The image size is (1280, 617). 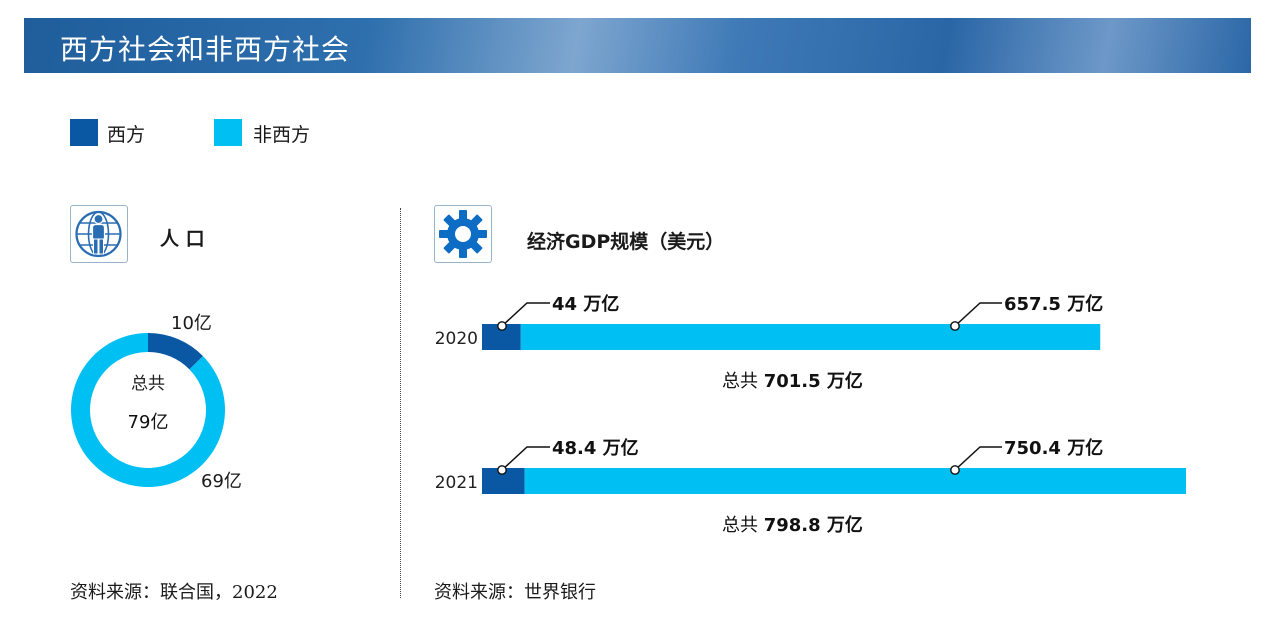 What do you see at coordinates (955, 470) in the screenshot?
I see `callout-dot-non-western-2021` at bounding box center [955, 470].